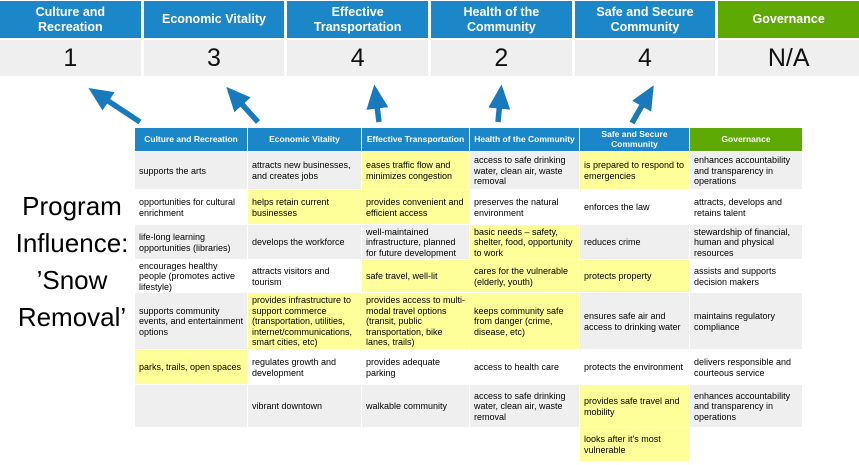 The image size is (859, 465). Describe the element at coordinates (634, 367) in the screenshot. I see `matrix-cell: protects the environment` at that location.